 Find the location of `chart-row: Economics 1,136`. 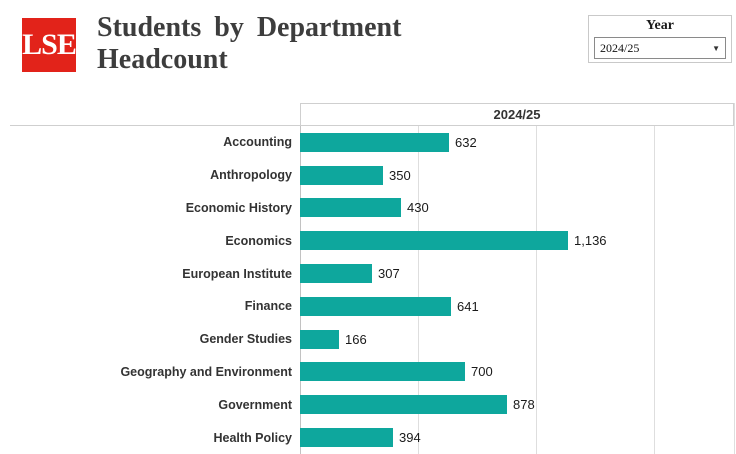

chart-row: Economics 1,136 is located at coordinates (368, 240).